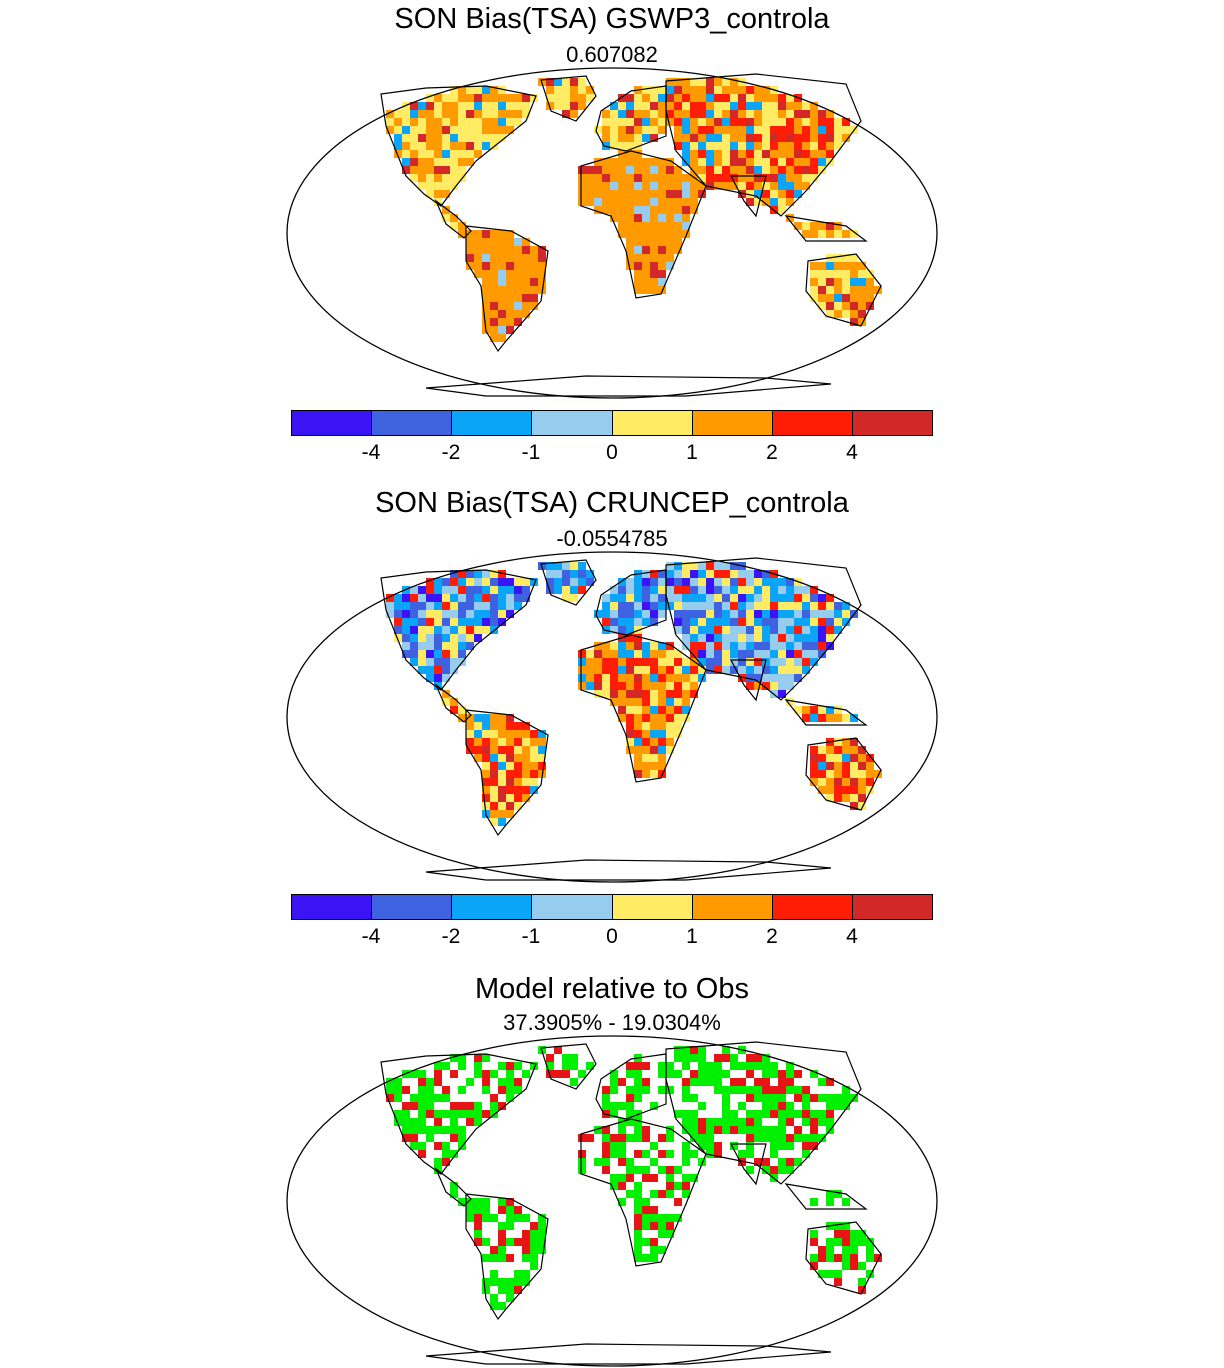  What do you see at coordinates (763, 145) in the screenshot?
I see `coastline` at bounding box center [763, 145].